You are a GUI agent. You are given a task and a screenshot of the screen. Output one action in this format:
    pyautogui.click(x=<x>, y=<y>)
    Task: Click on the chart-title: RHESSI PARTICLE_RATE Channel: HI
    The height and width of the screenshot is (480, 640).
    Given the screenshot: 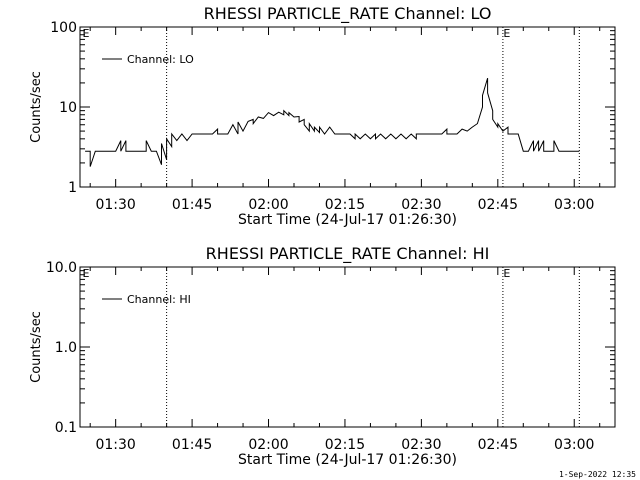 What is the action you would take?
    pyautogui.click(x=348, y=254)
    